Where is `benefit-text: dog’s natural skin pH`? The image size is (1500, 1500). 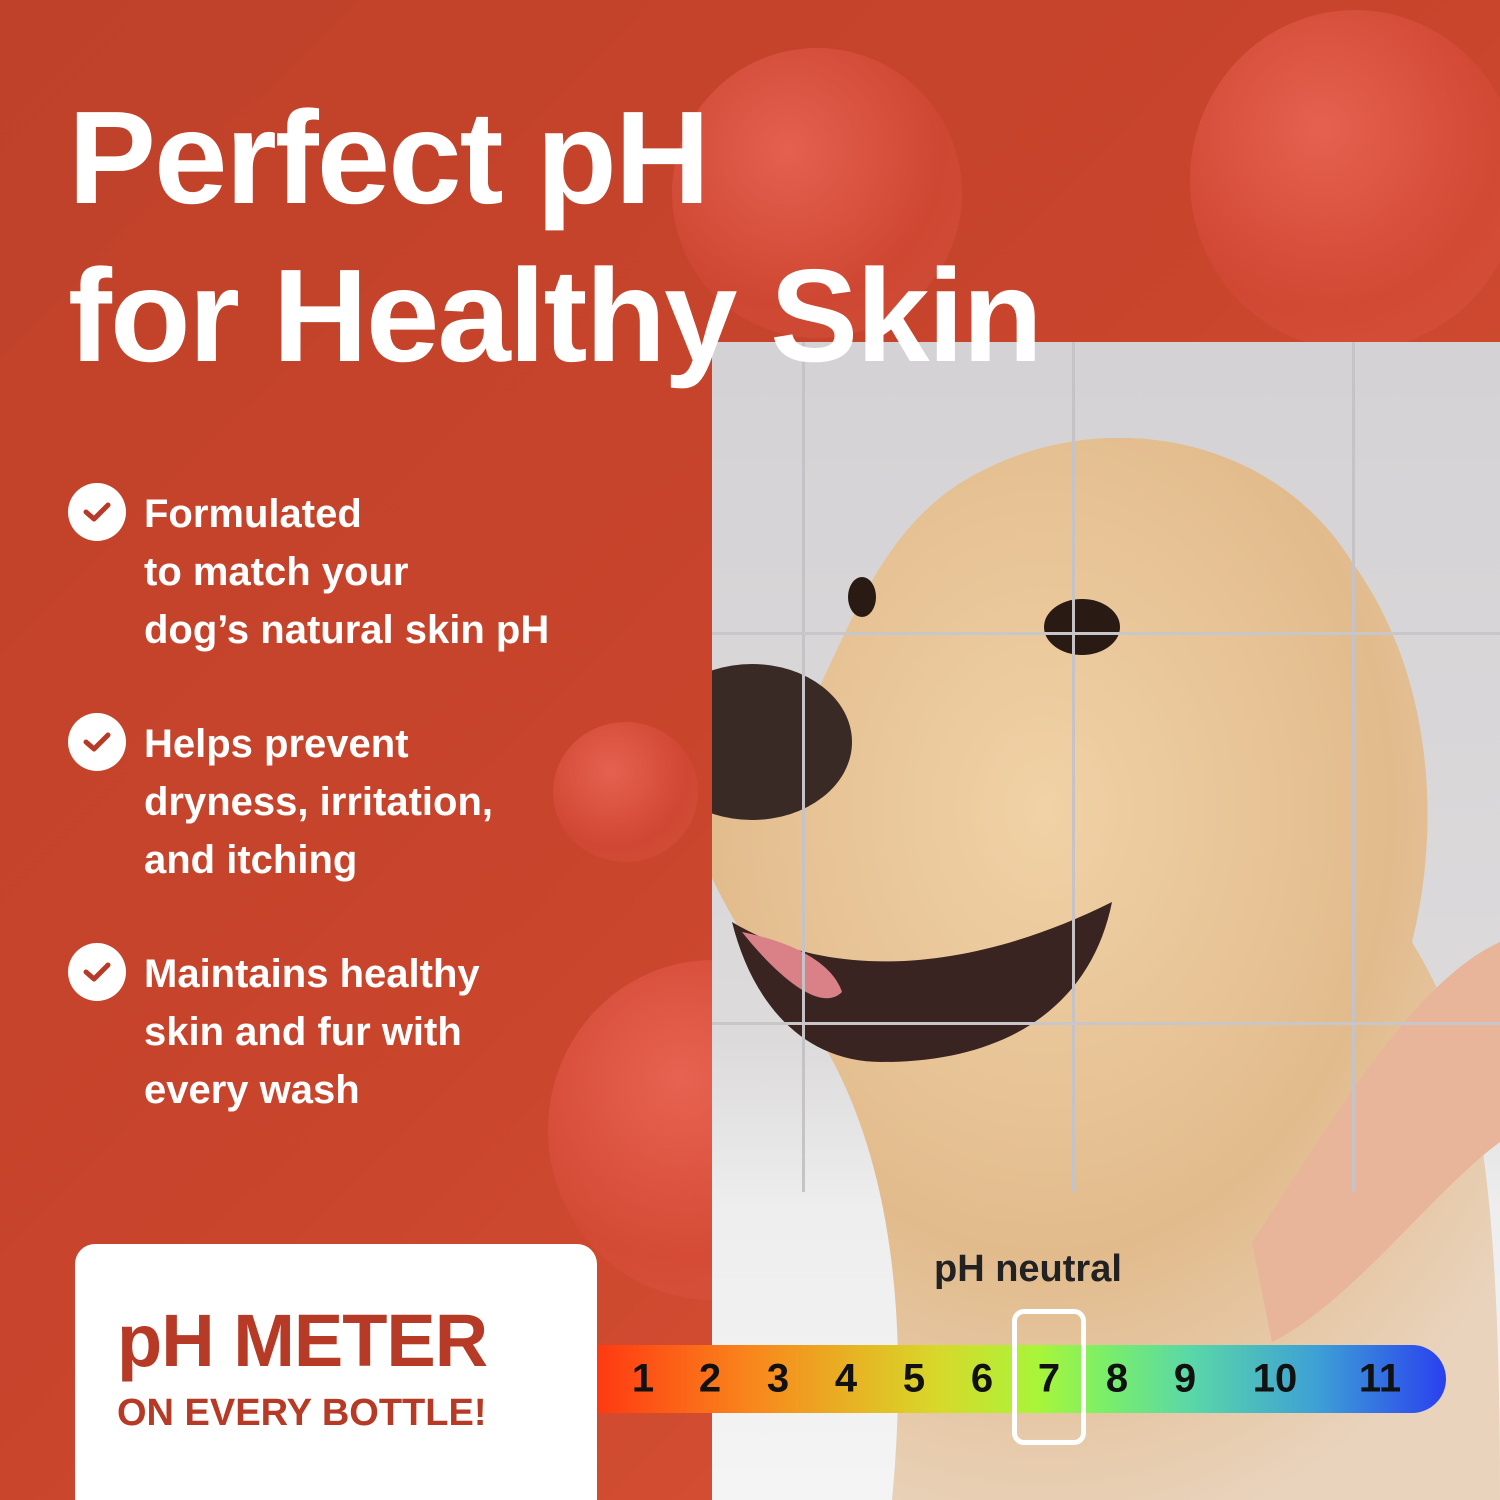 benefit-text: dog’s natural skin pH is located at coordinates (347, 630).